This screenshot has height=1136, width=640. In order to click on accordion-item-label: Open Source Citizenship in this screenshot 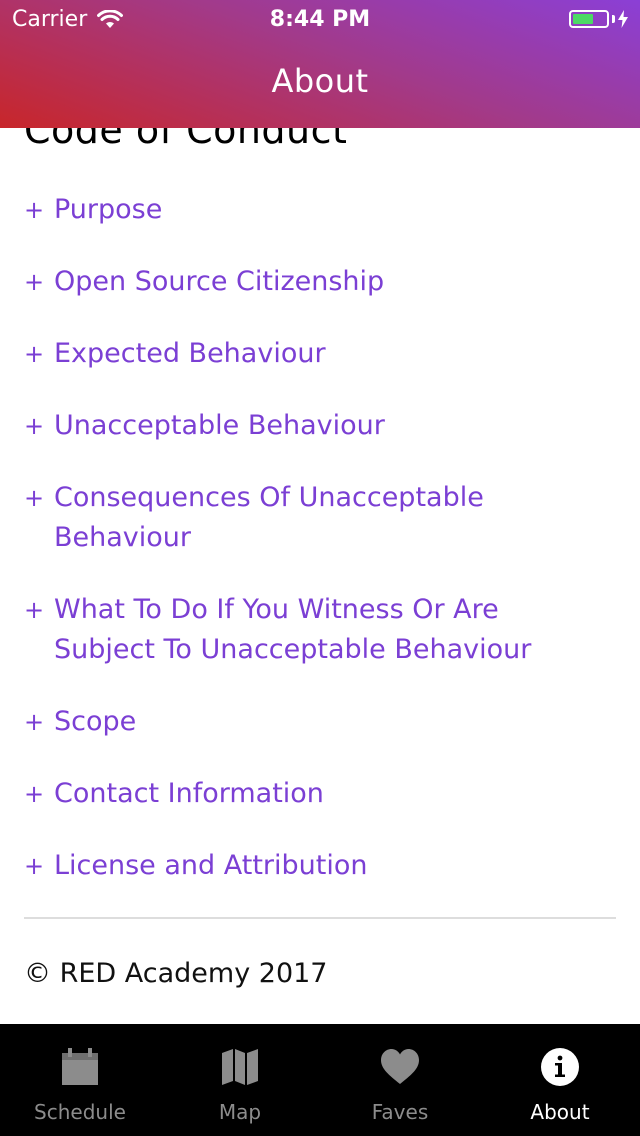, I will do `click(219, 281)`.